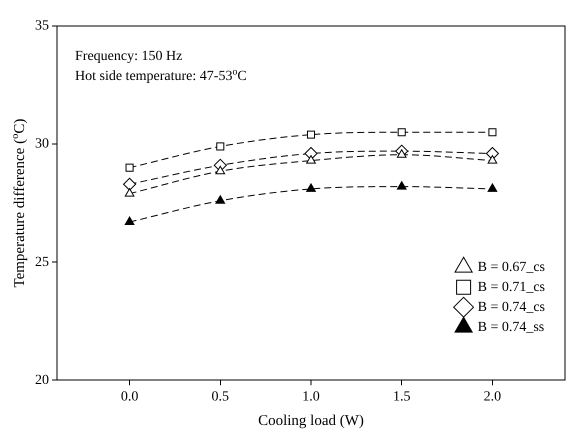 The image size is (585, 442). I want to click on legend-label: B = 0.74_ss, so click(511, 327).